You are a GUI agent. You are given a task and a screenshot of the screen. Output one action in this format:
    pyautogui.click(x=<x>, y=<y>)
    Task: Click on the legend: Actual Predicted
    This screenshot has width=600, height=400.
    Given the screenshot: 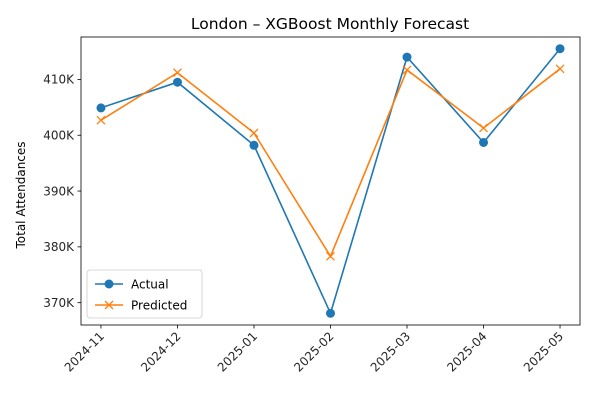 What is the action you would take?
    pyautogui.click(x=144, y=294)
    